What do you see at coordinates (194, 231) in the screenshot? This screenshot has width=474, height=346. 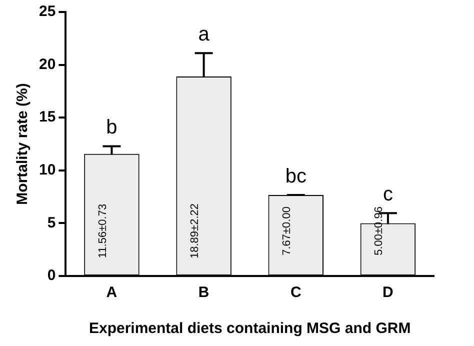 I see `data-label: 18.89±2.22` at bounding box center [194, 231].